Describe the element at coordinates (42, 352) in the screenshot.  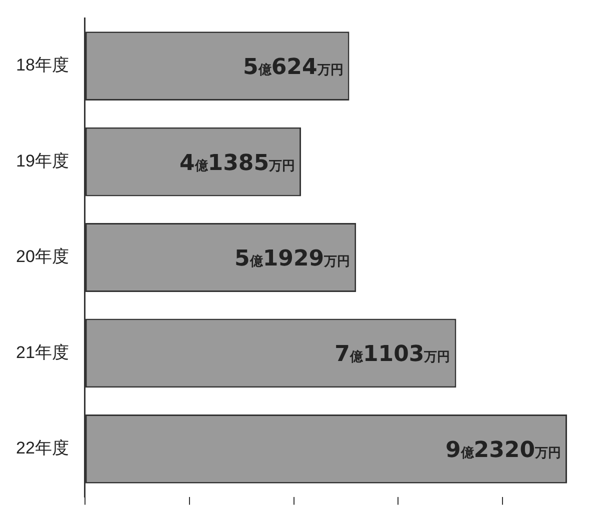
I see `y-tick-label: 21年度` at that location.